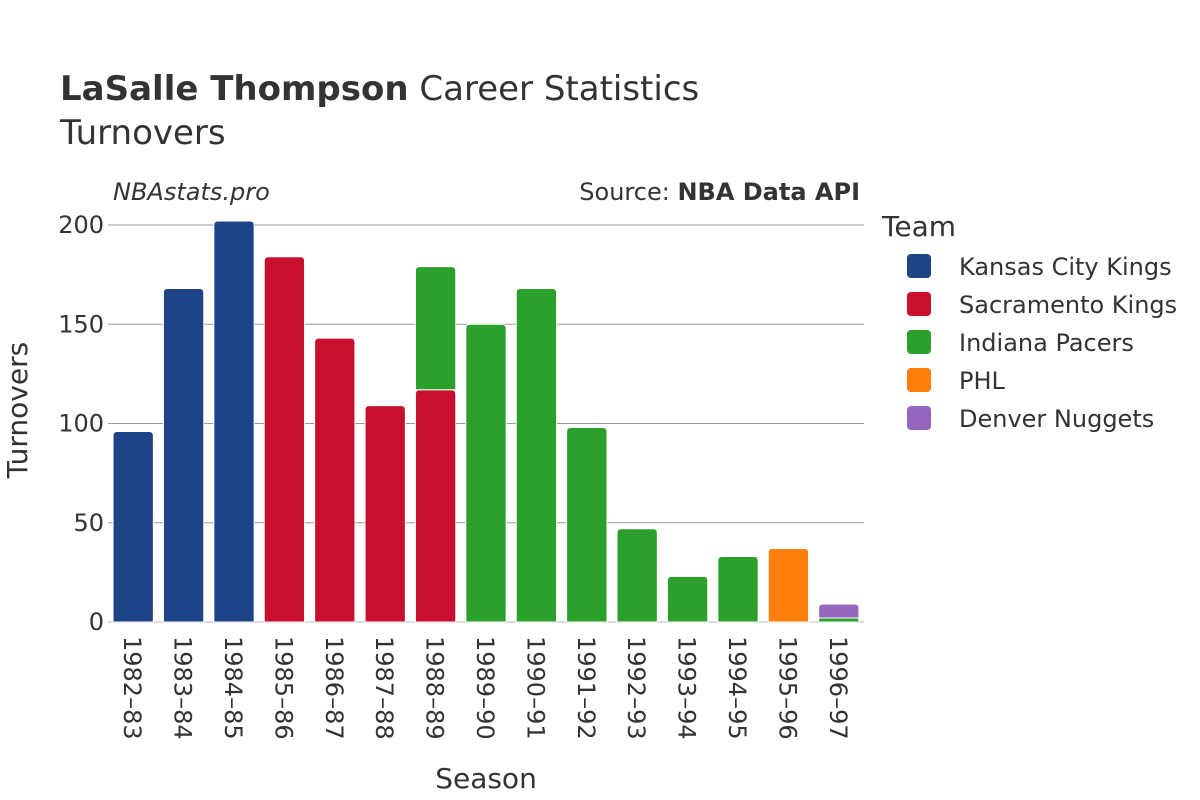  I want to click on chart-title-rest: Career Statistics, so click(554, 89).